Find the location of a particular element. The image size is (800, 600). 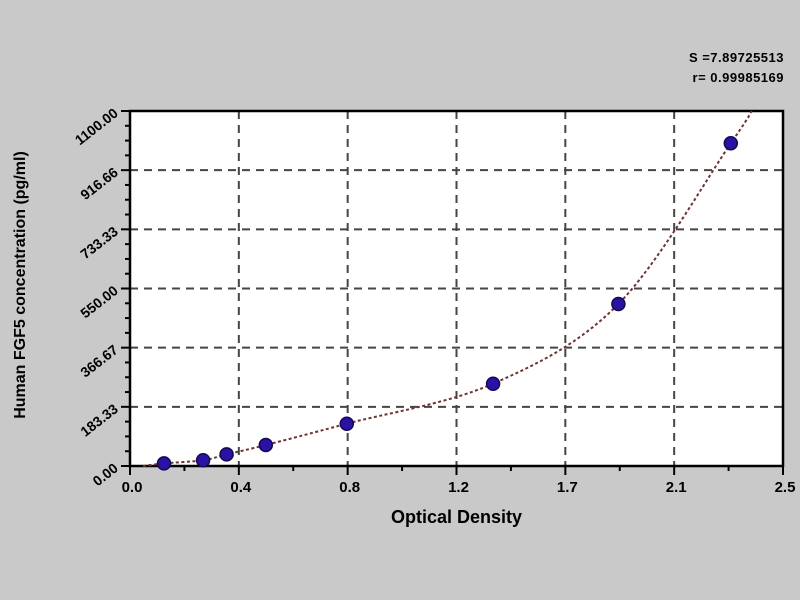

fit-r-value: r= 0.99985169 is located at coordinates (738, 77).